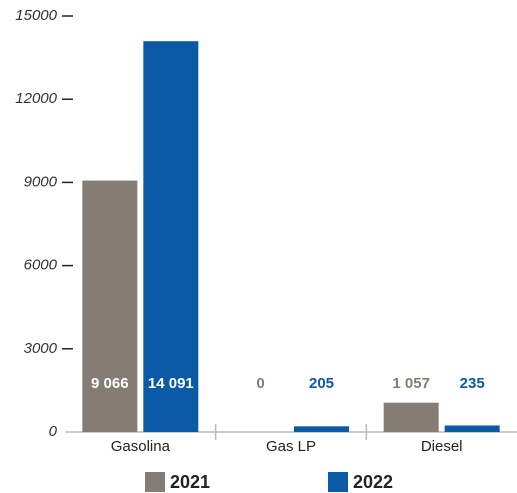 This screenshot has height=493, width=517. What do you see at coordinates (141, 446) in the screenshot?
I see `x-tick-label: Gasolina` at bounding box center [141, 446].